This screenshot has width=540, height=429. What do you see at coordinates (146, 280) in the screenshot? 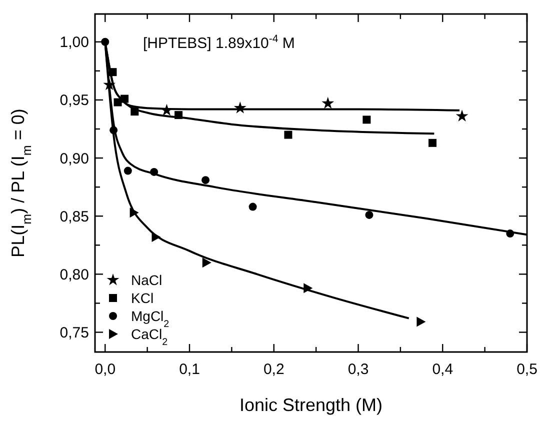
I see `legend-label: NaCl` at bounding box center [146, 280].